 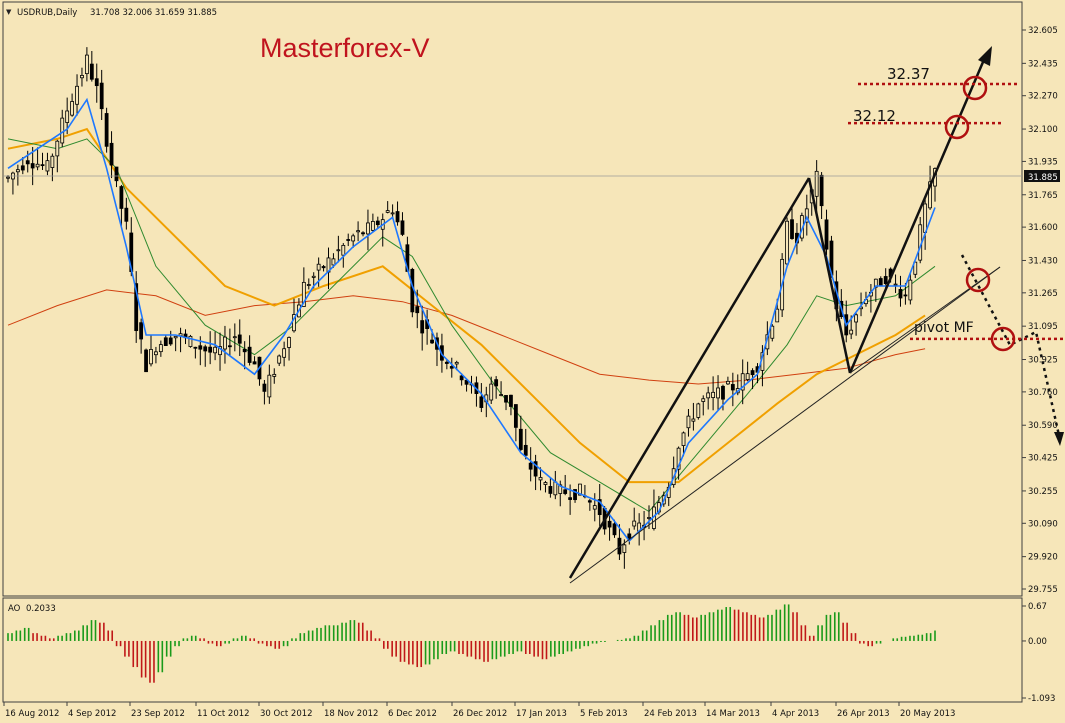 I want to click on level-label-pivot: pivot MF, so click(x=944, y=328).